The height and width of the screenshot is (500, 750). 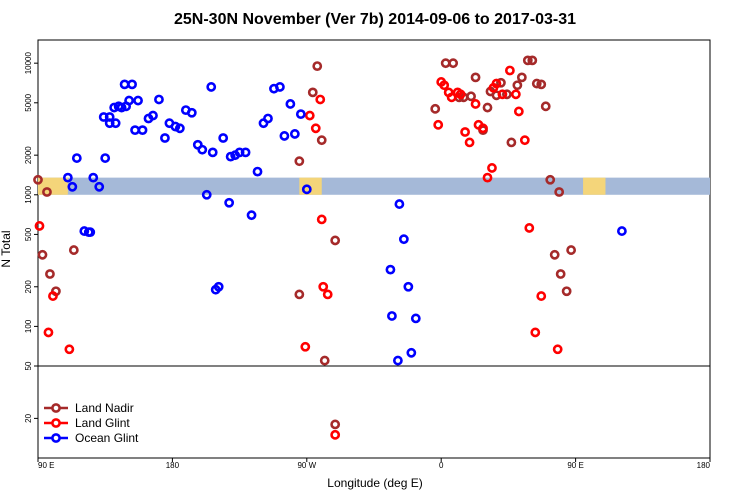 I want to click on y-tick-label: 200, so click(x=28, y=287).